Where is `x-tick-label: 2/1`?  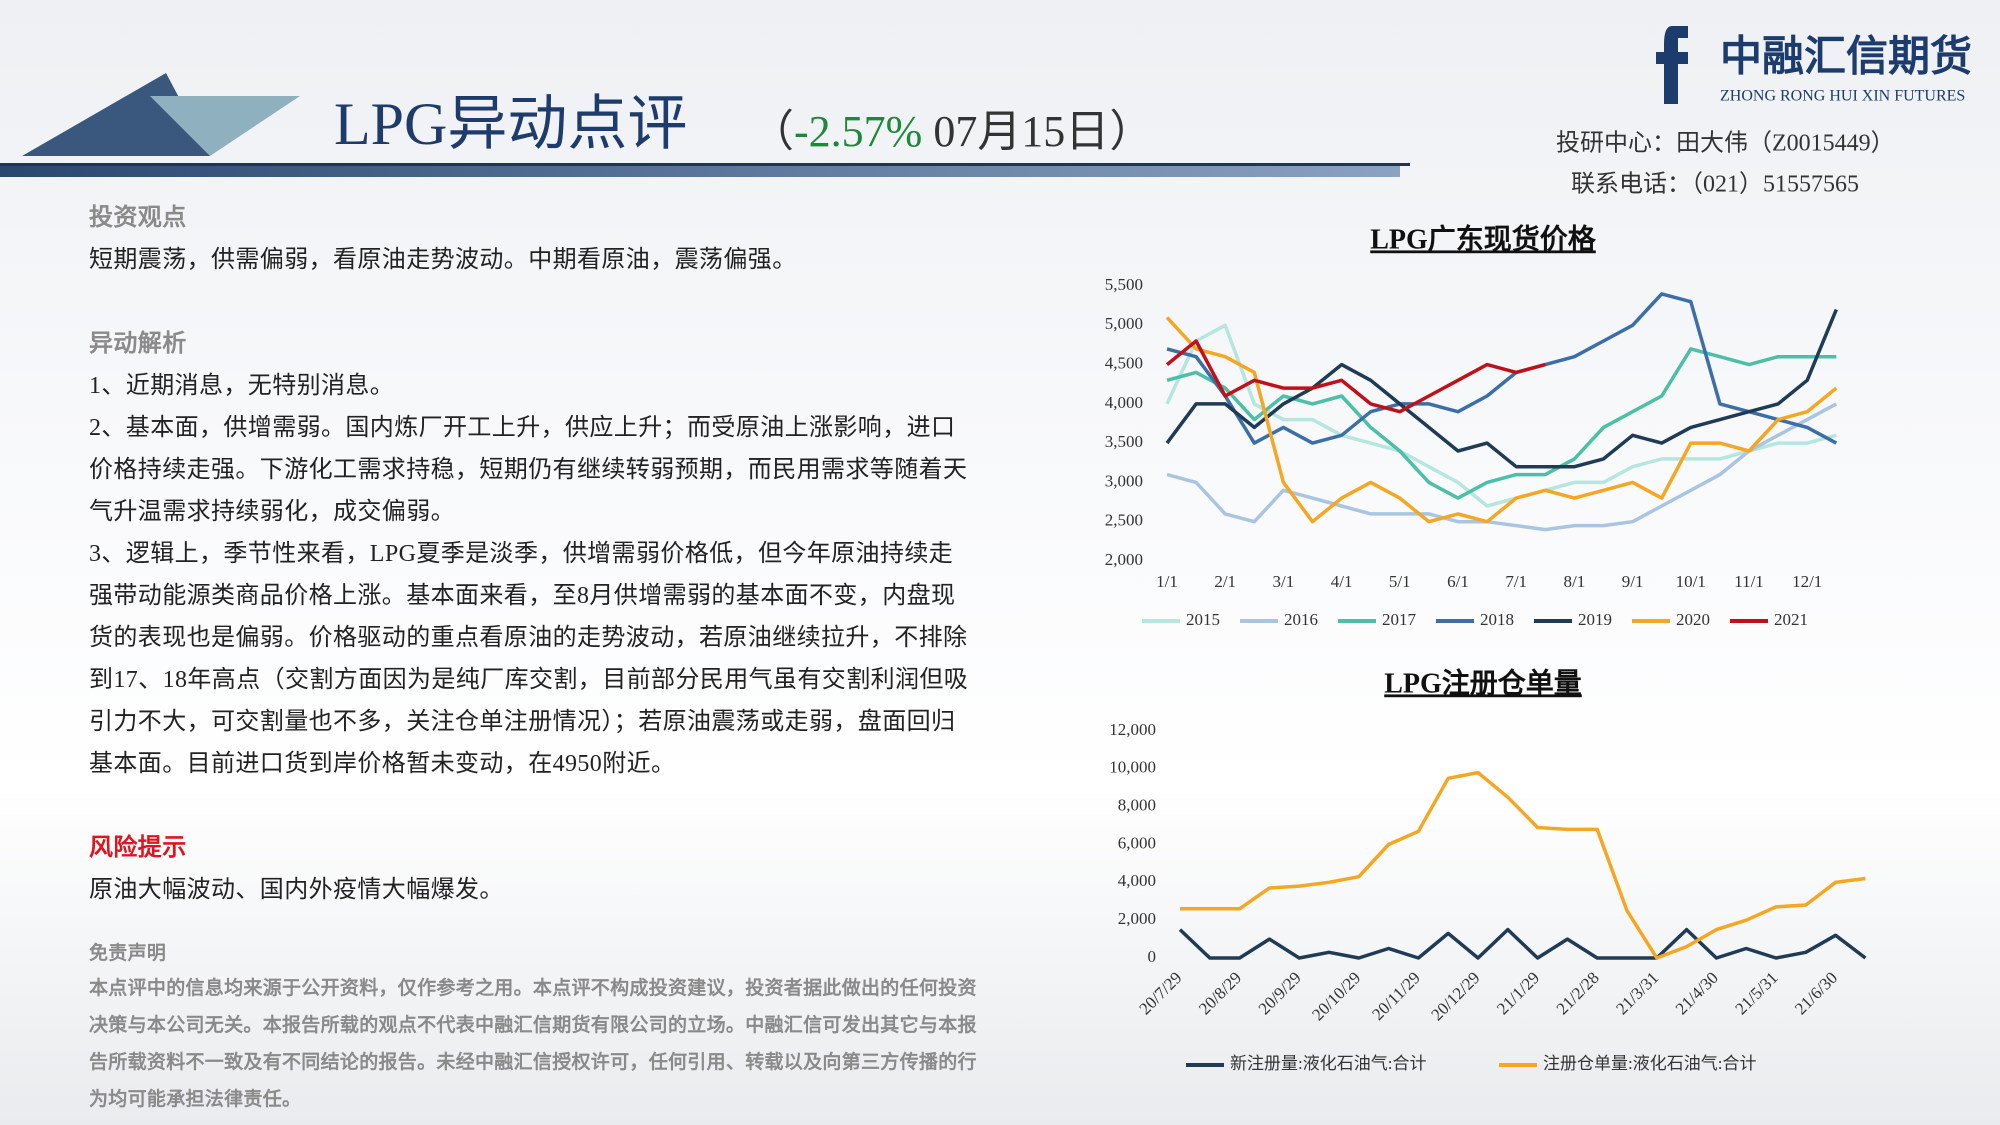 x-tick-label: 2/1 is located at coordinates (1225, 581).